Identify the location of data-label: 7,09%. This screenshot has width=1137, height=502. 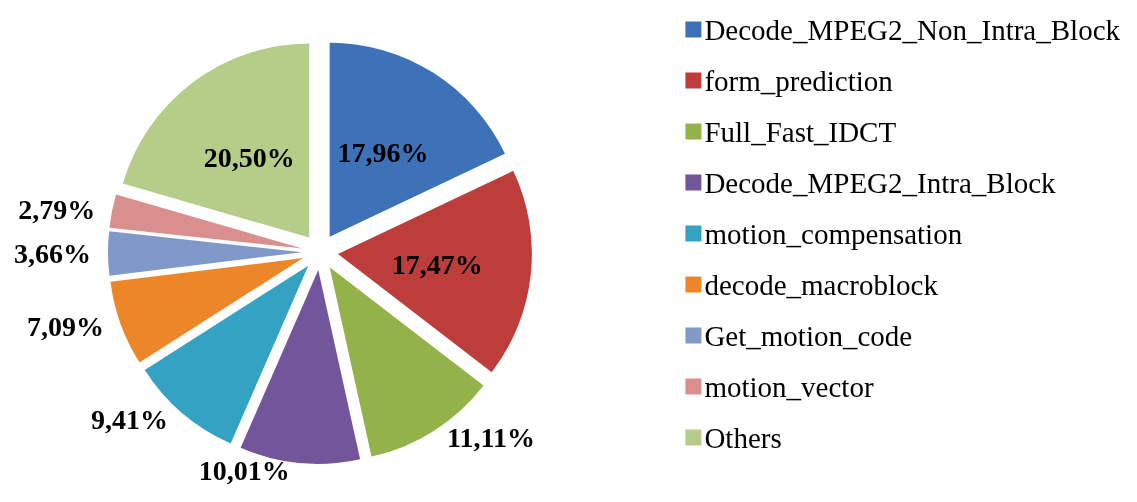
(65, 326).